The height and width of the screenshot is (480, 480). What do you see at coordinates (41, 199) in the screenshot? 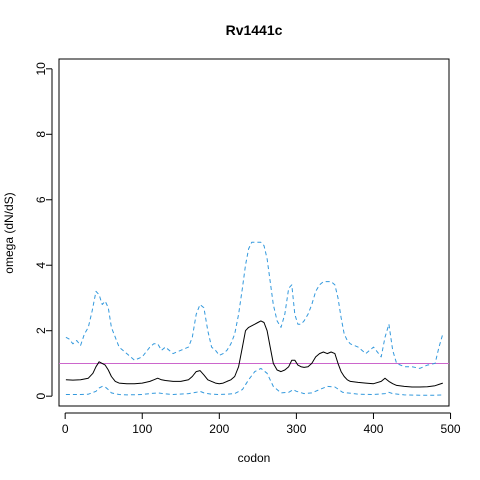
I see `y-tick-label: 6` at bounding box center [41, 199].